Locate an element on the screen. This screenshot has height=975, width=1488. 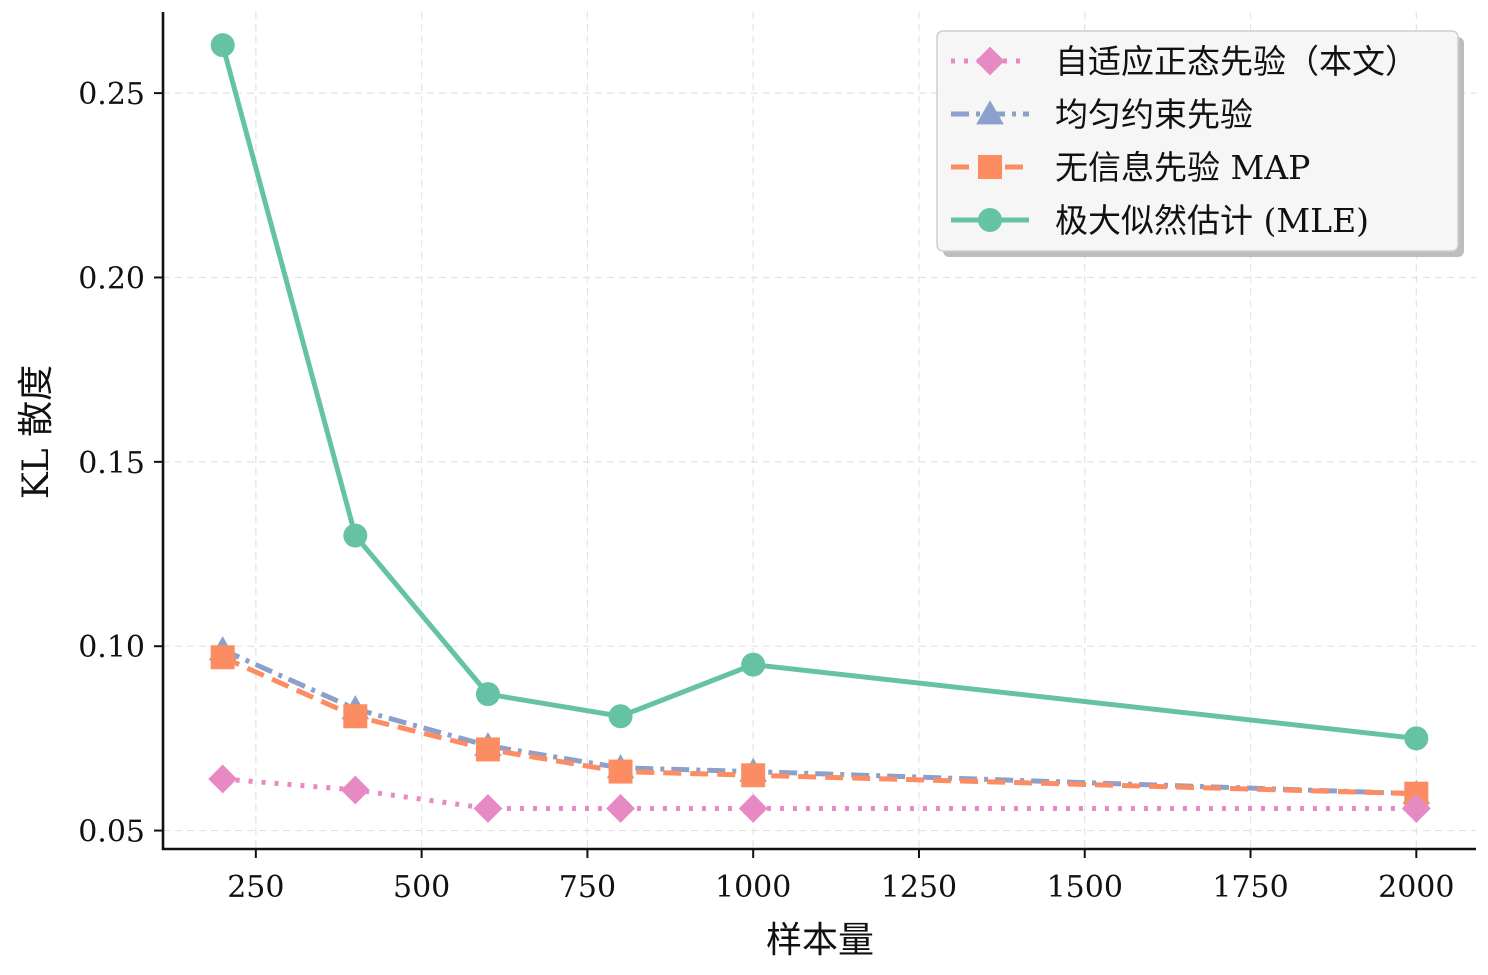
x-tick-label: 1250 is located at coordinates (919, 887).